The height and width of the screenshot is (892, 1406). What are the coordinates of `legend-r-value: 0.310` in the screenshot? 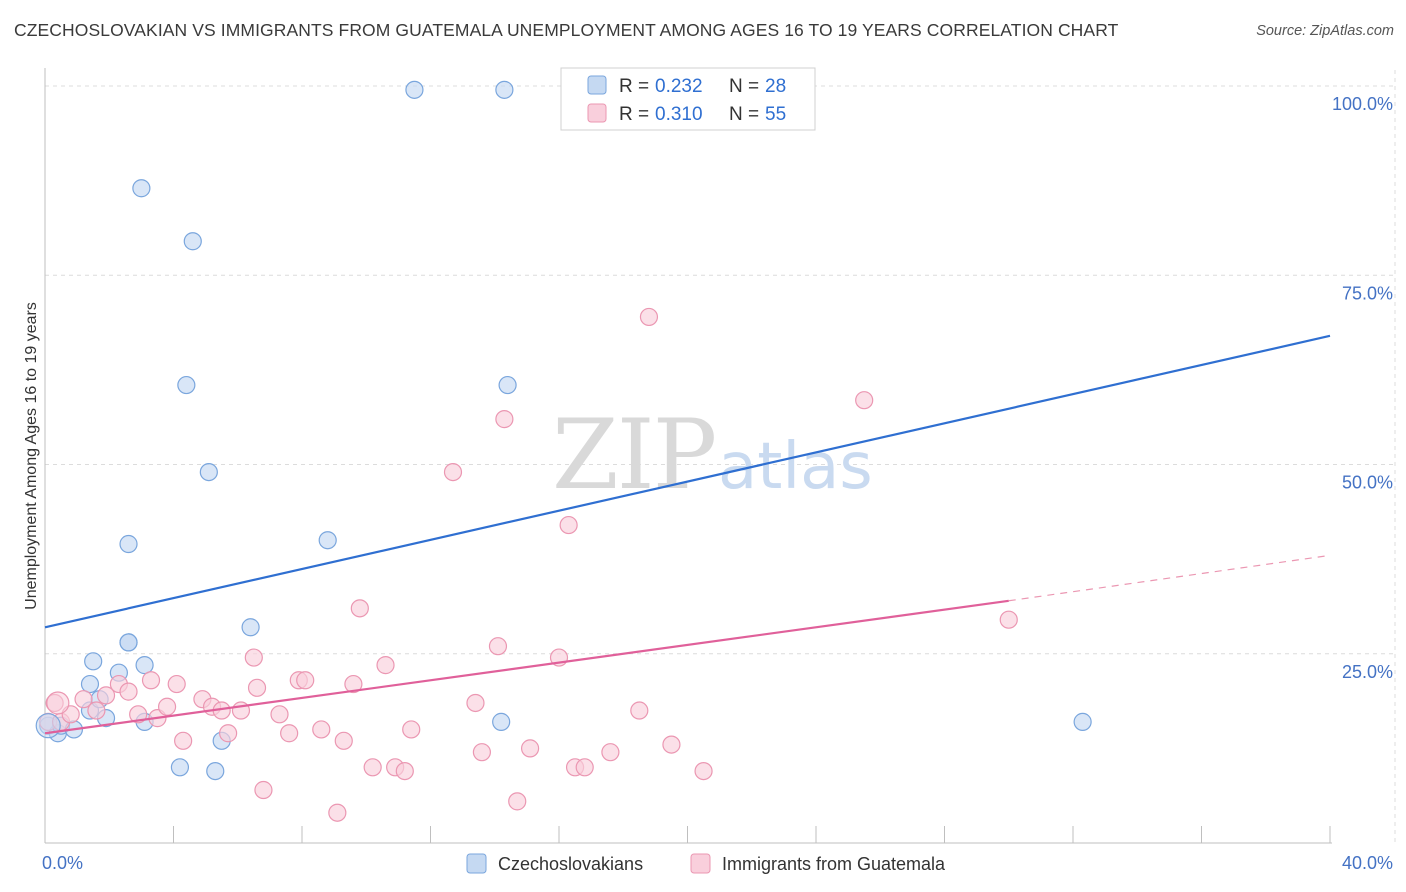 It's located at (679, 114).